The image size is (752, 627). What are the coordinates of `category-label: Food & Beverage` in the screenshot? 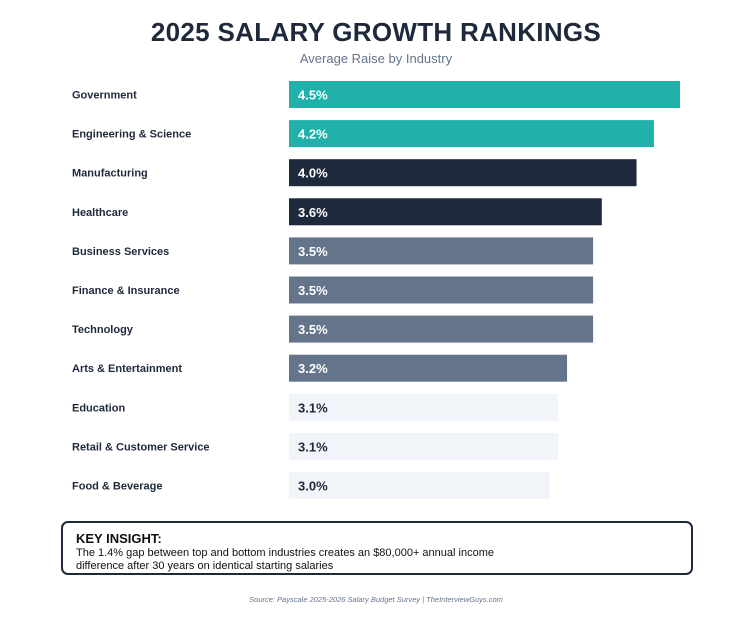 It's located at (117, 487).